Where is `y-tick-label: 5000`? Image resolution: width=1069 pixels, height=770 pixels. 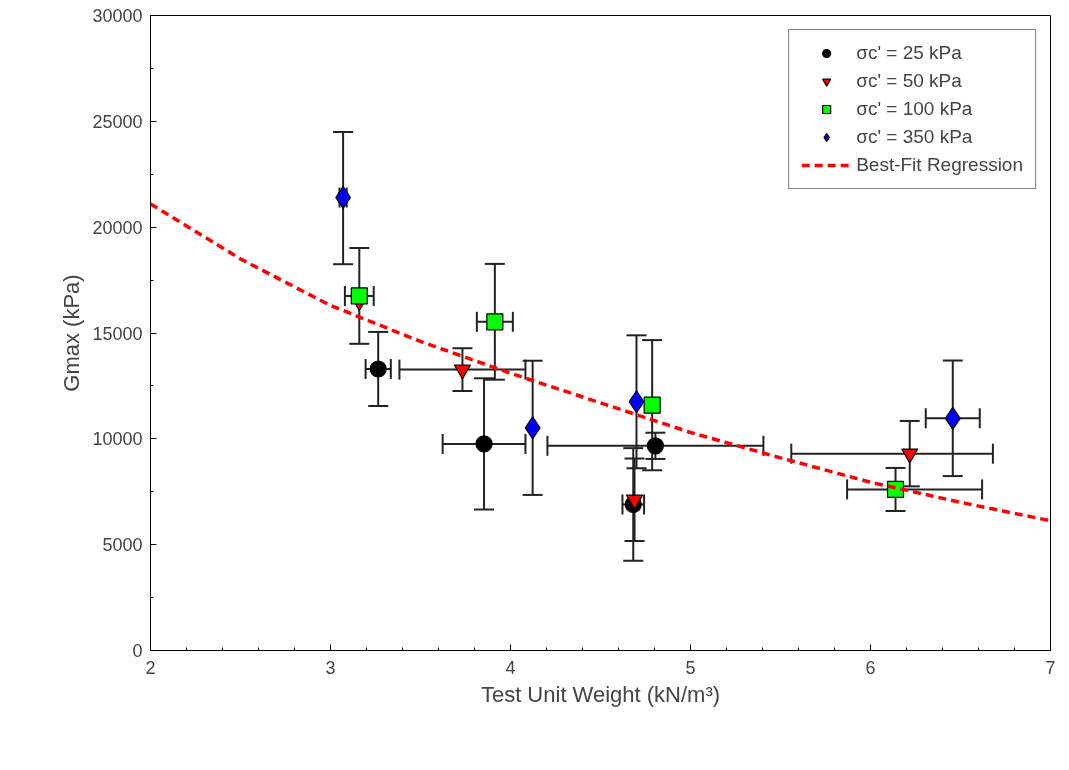 y-tick-label: 5000 is located at coordinates (122, 545).